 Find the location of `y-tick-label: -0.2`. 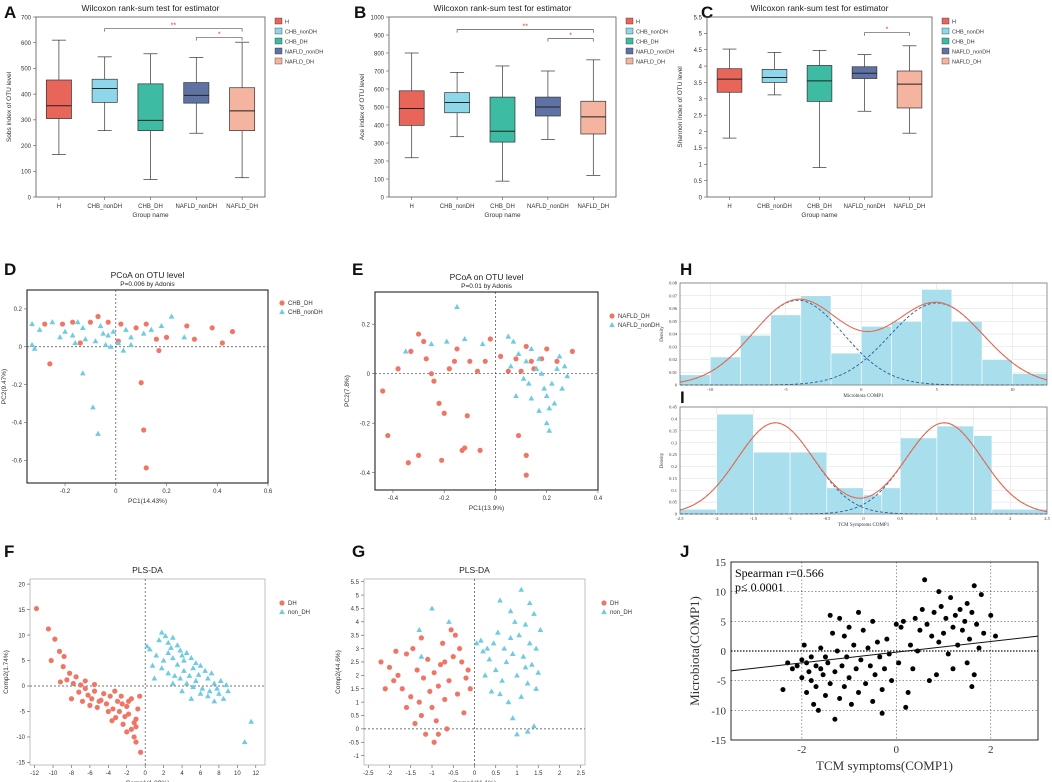

y-tick-label: -0.2 is located at coordinates (365, 424).